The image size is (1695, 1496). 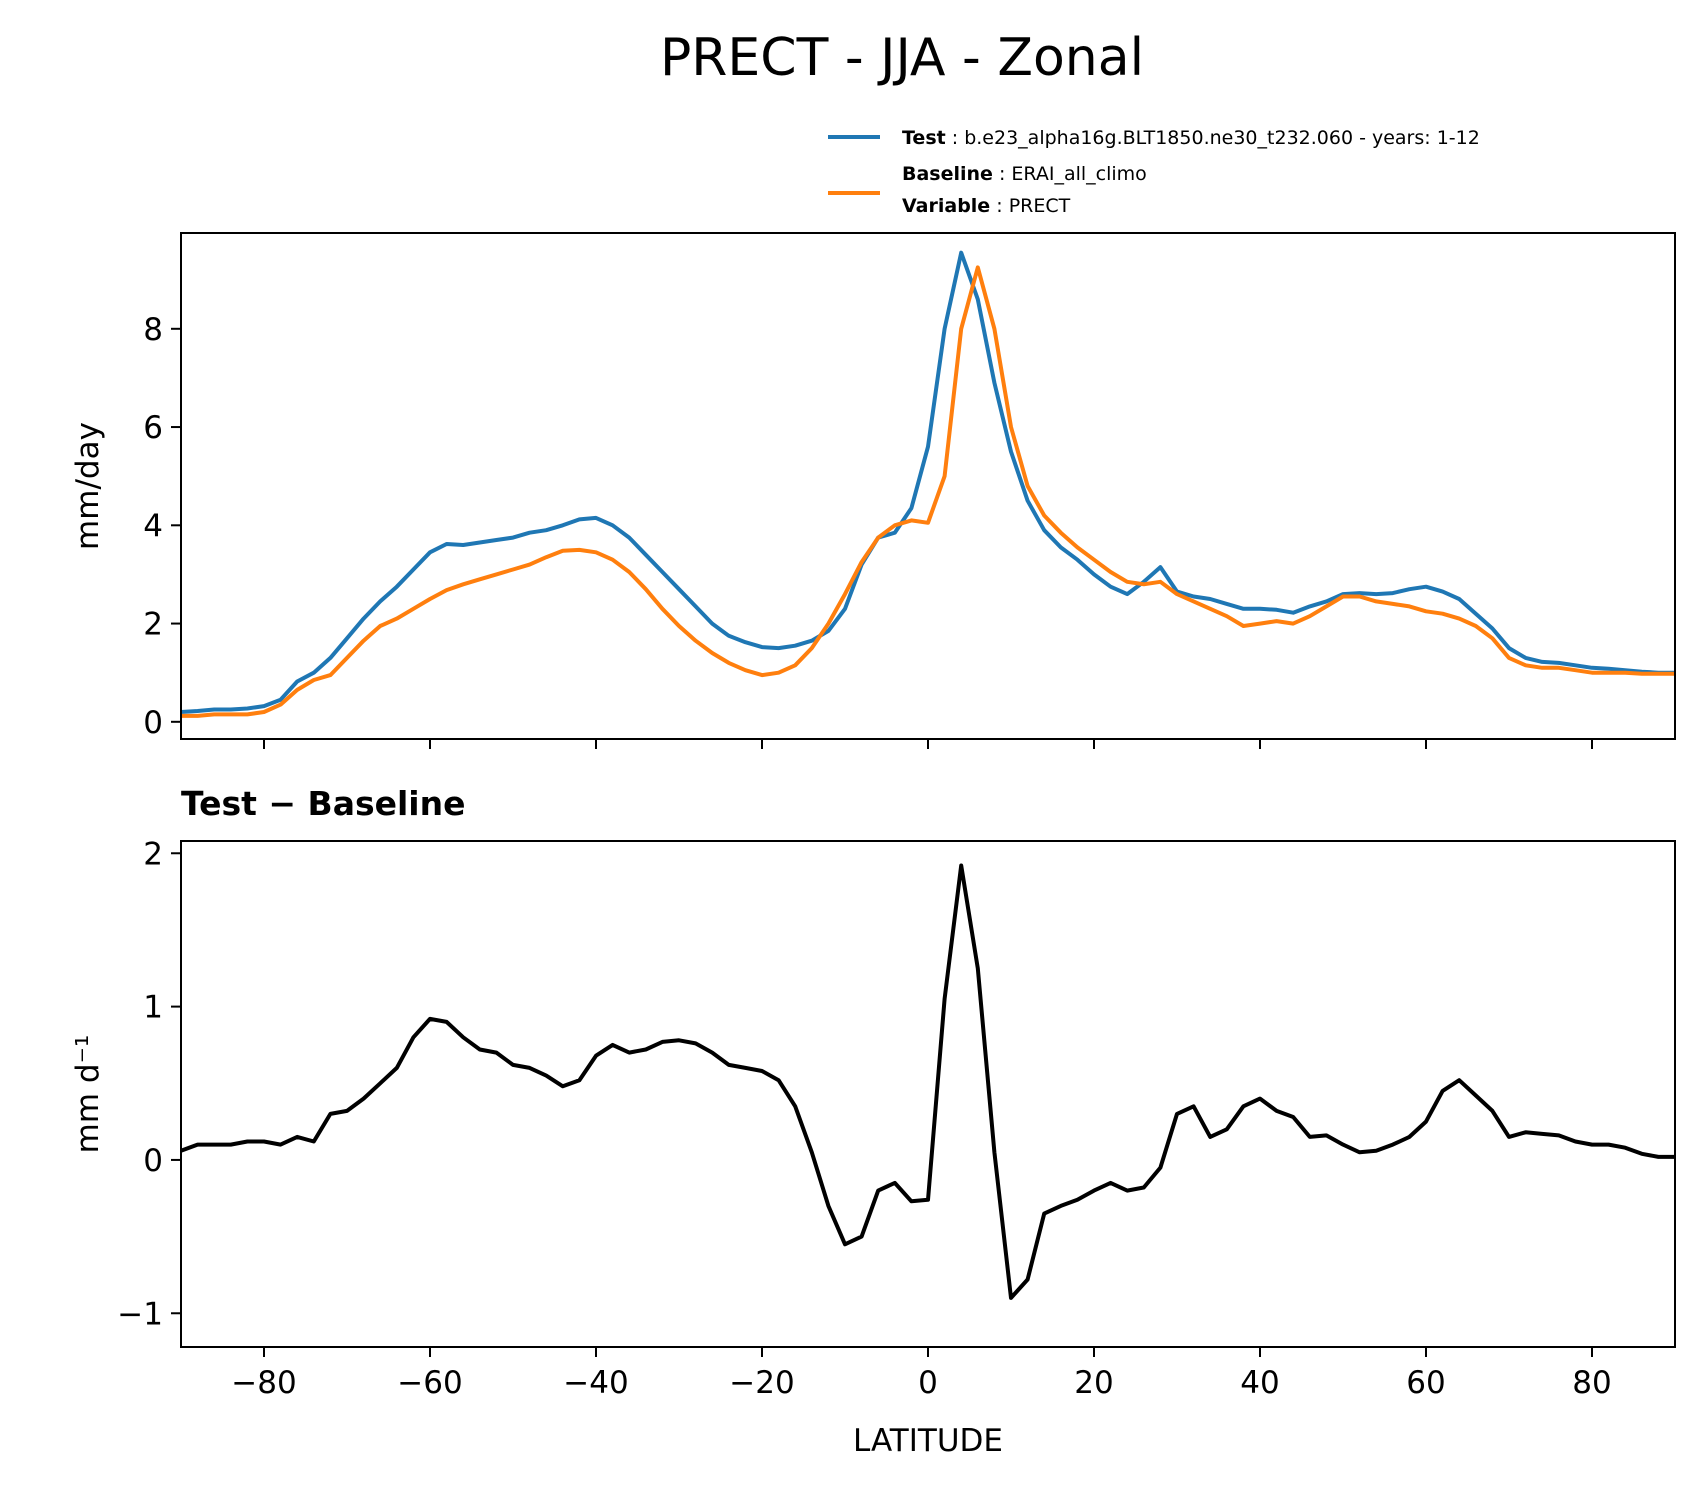 What do you see at coordinates (1078, 174) in the screenshot?
I see `legend-value: ERAI_all_climo` at bounding box center [1078, 174].